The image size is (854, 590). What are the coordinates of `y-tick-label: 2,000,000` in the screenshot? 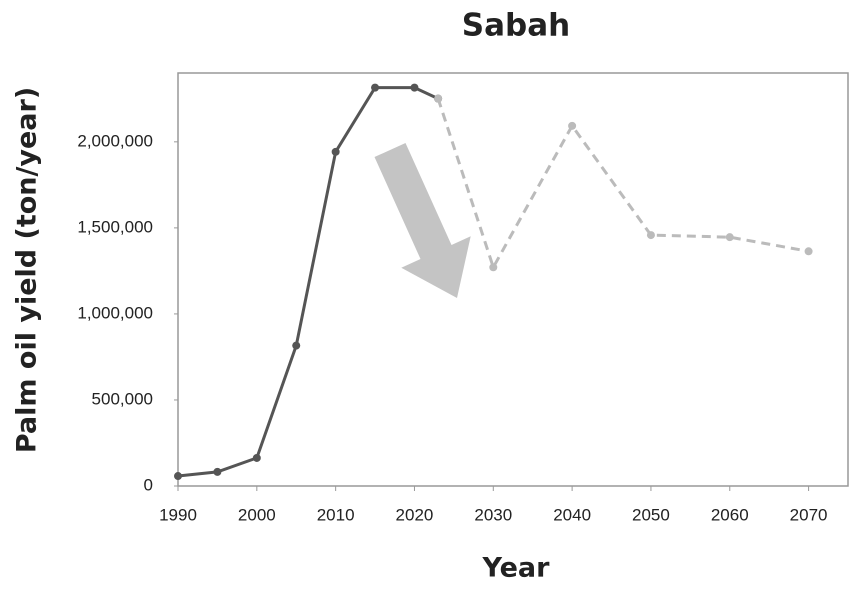 It's located at (115, 140).